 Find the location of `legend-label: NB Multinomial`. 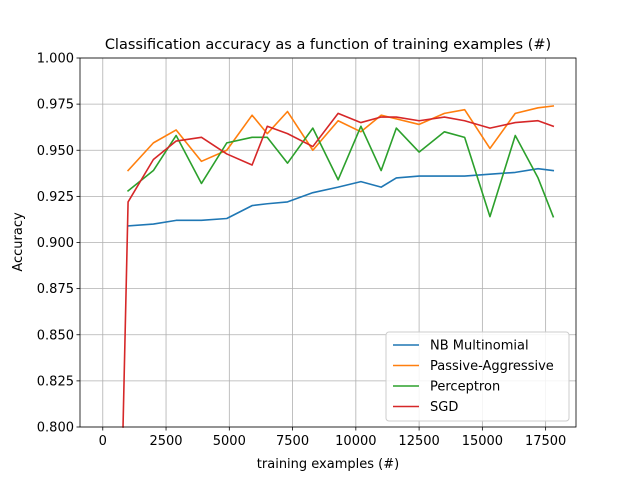

legend-label: NB Multinomial is located at coordinates (479, 346).